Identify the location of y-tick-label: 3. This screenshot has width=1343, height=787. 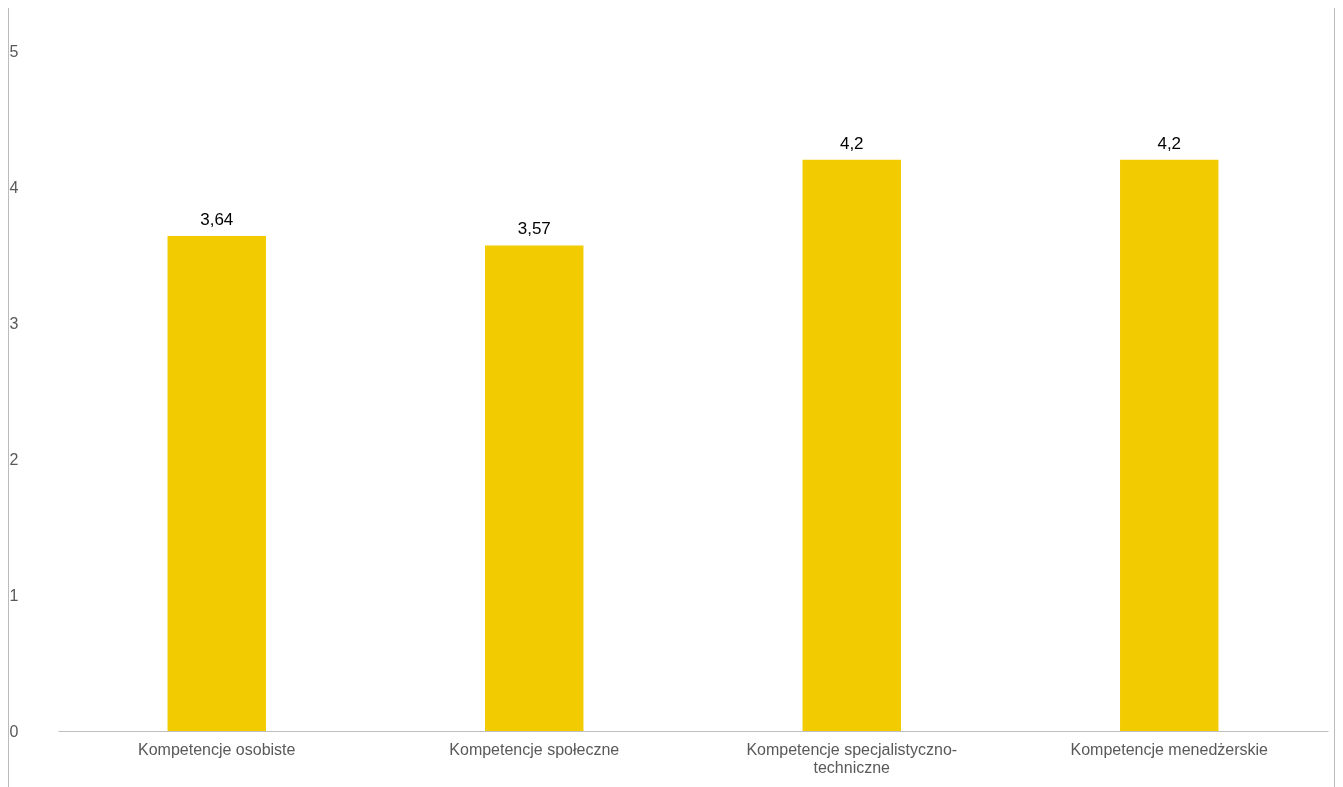
(14, 323).